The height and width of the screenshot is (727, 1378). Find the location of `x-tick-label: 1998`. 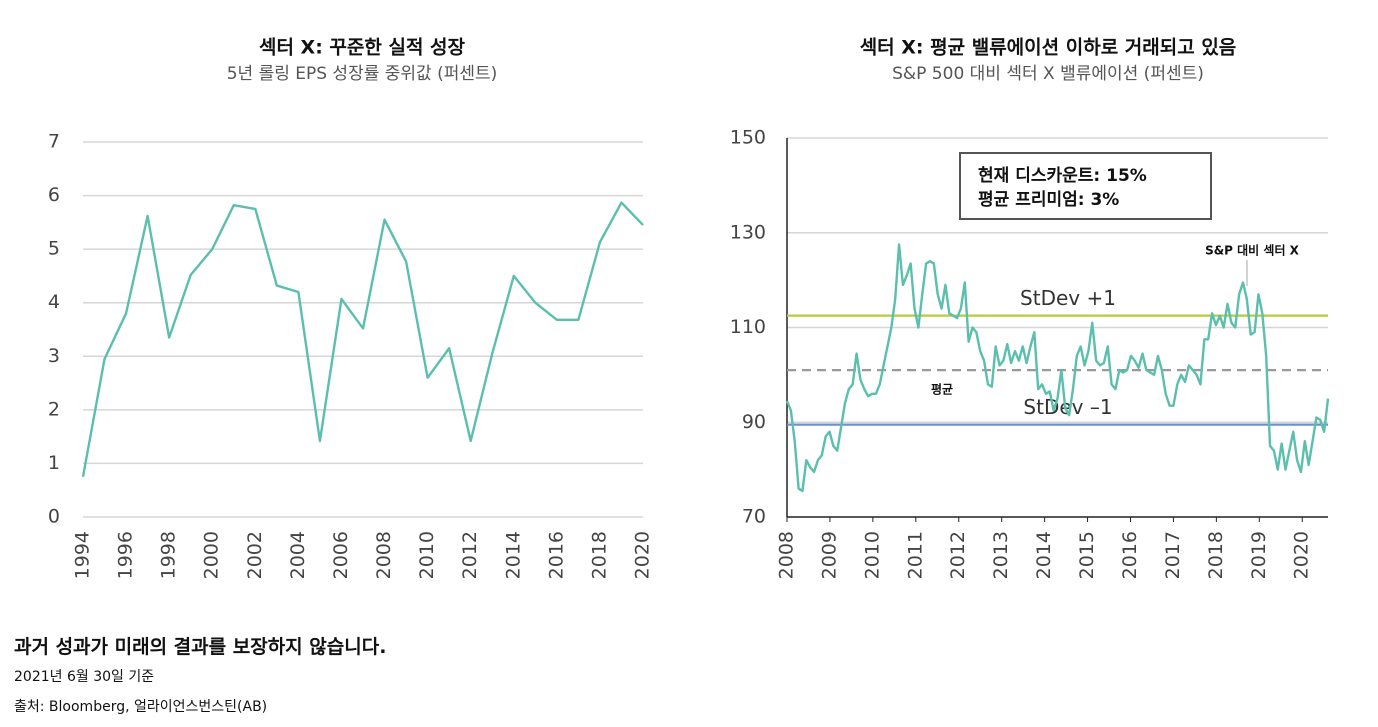

x-tick-label: 1998 is located at coordinates (169, 555).